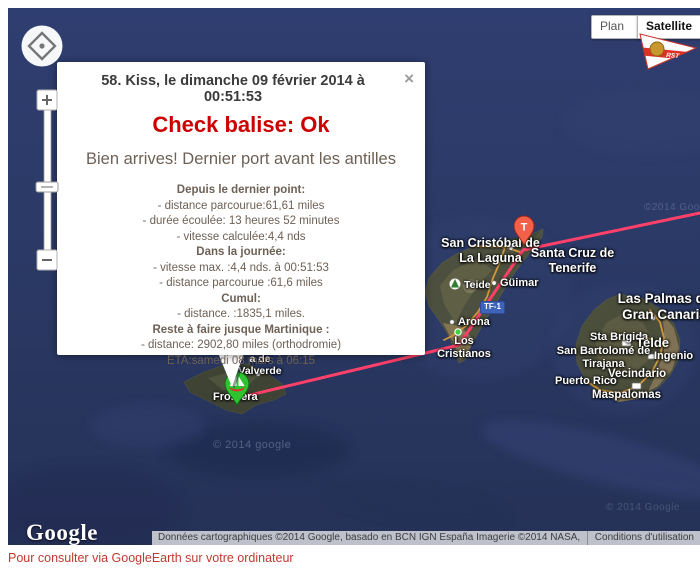 The width and height of the screenshot is (700, 571). What do you see at coordinates (241, 314) in the screenshot?
I see `popup-line: - distance. :1835,1 miles.` at bounding box center [241, 314].